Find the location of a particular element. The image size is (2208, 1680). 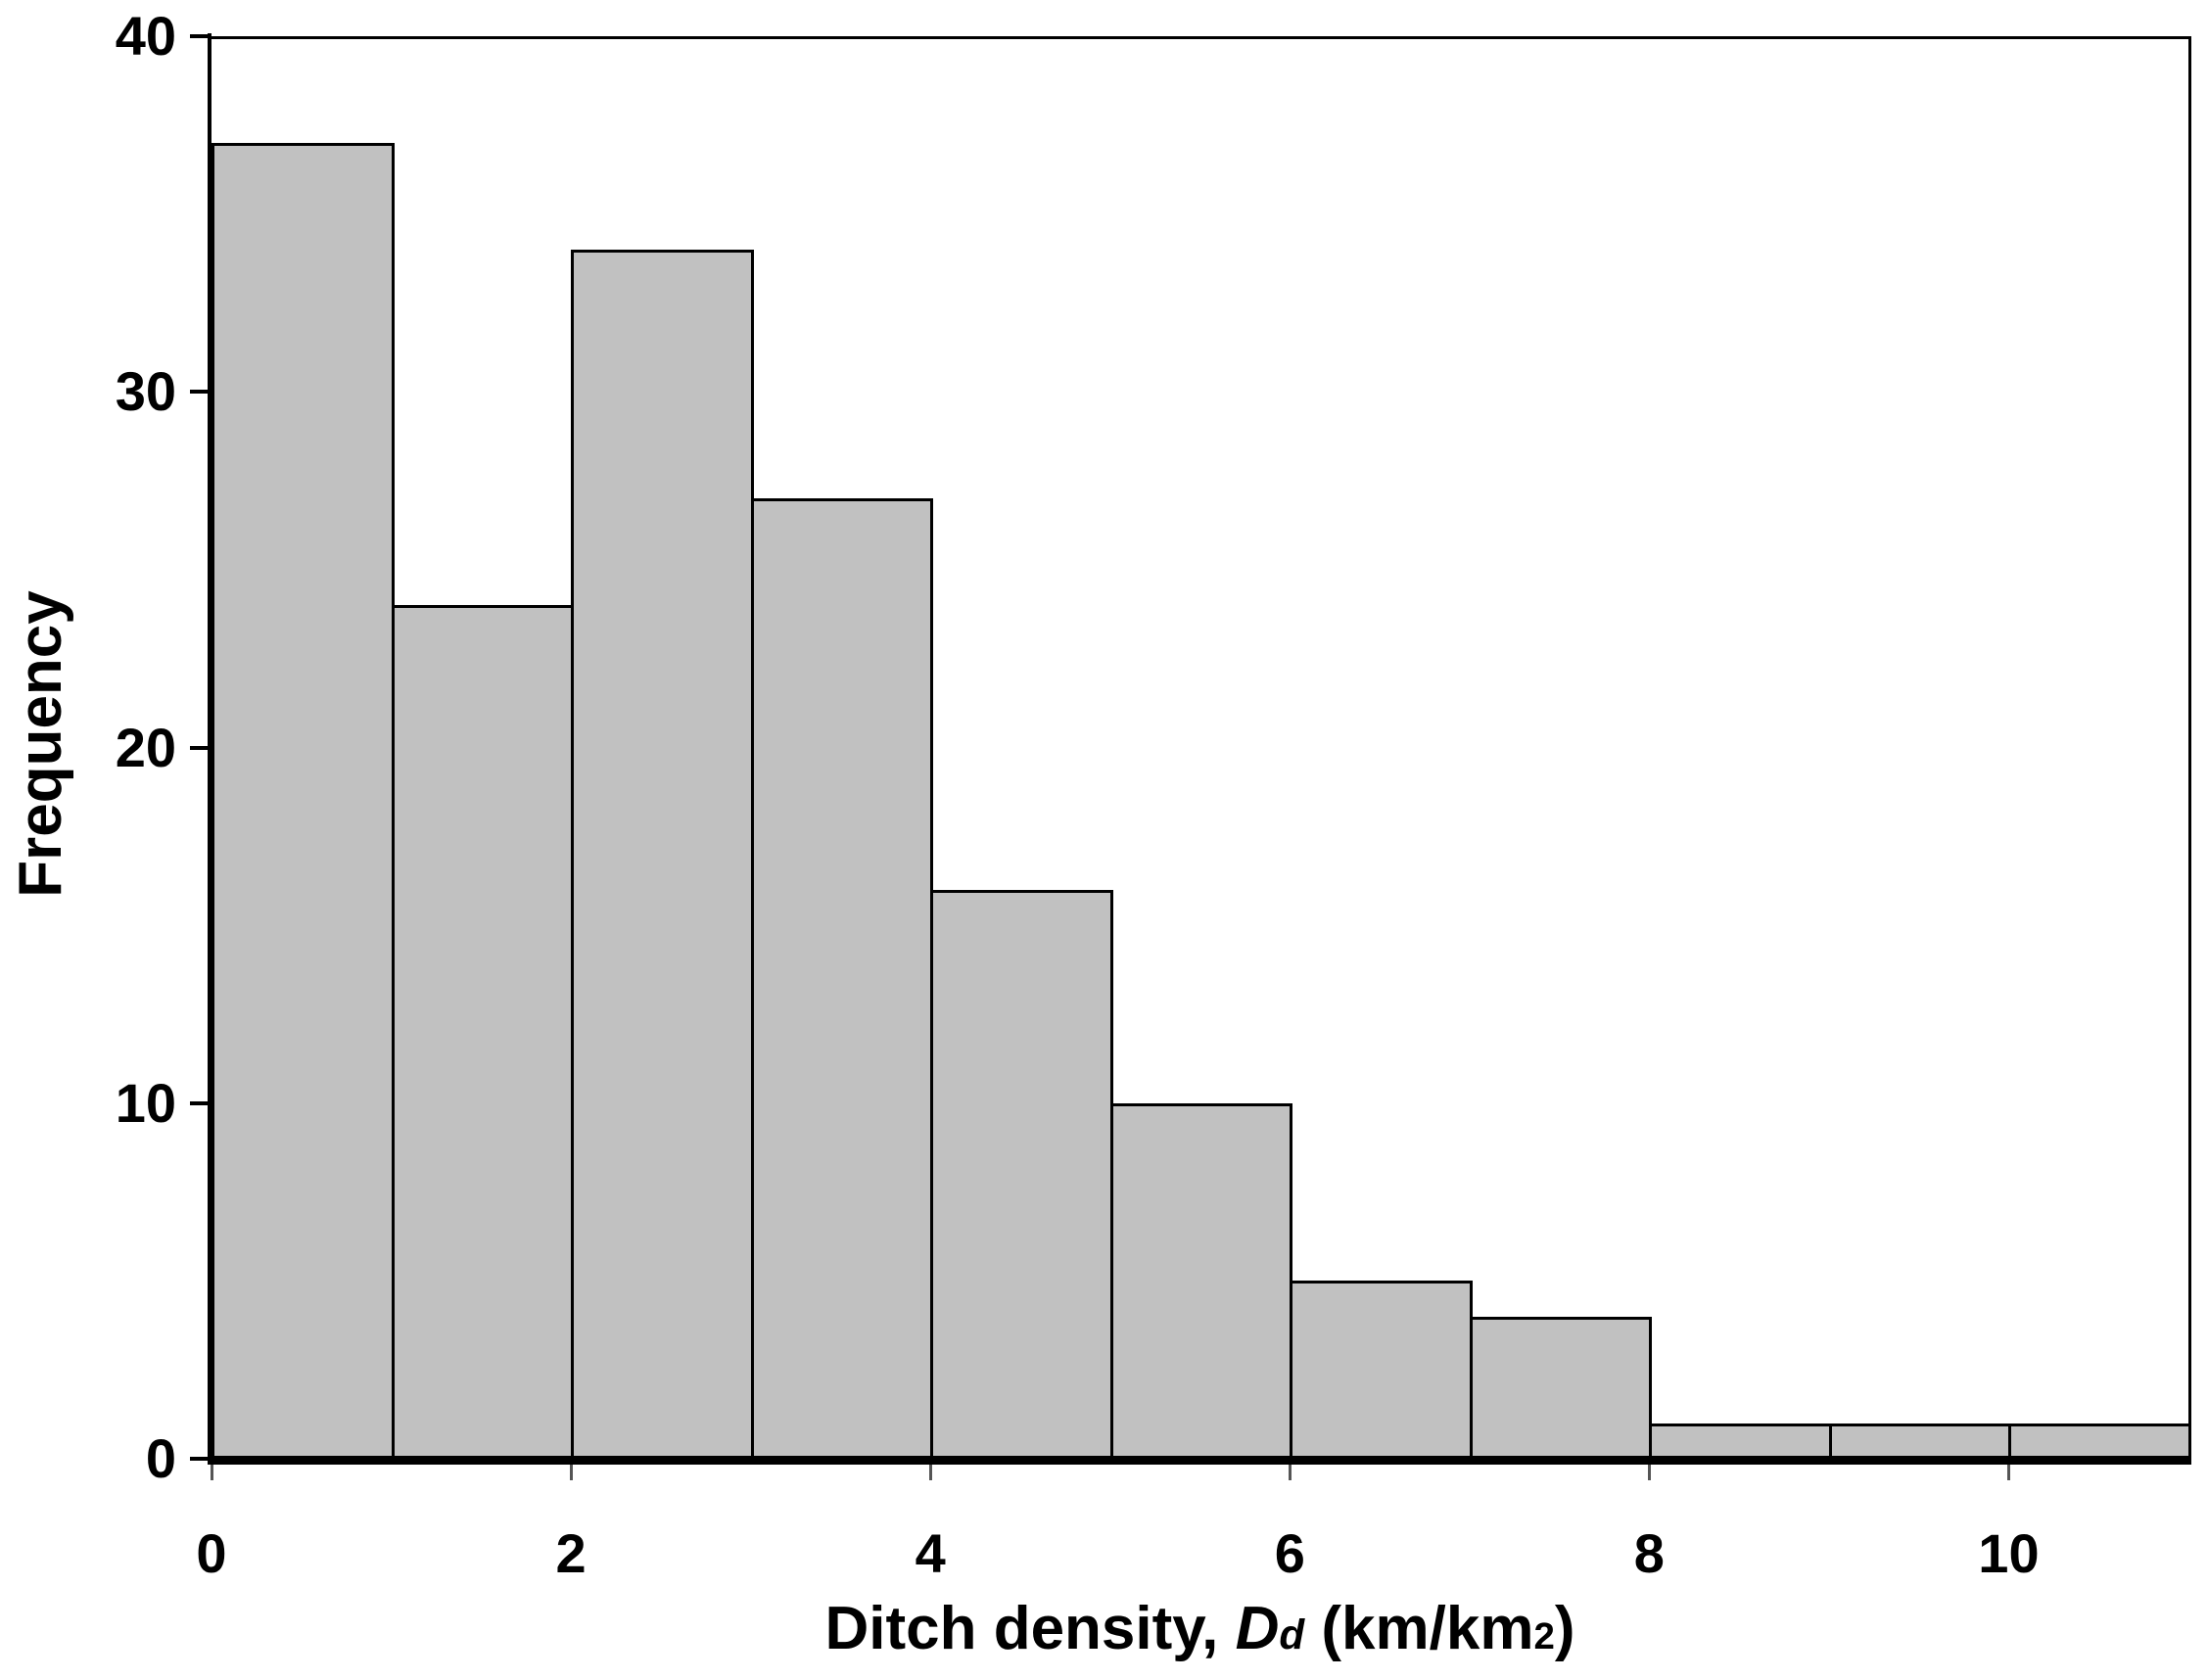

x-axis-line is located at coordinates (1199, 1462).